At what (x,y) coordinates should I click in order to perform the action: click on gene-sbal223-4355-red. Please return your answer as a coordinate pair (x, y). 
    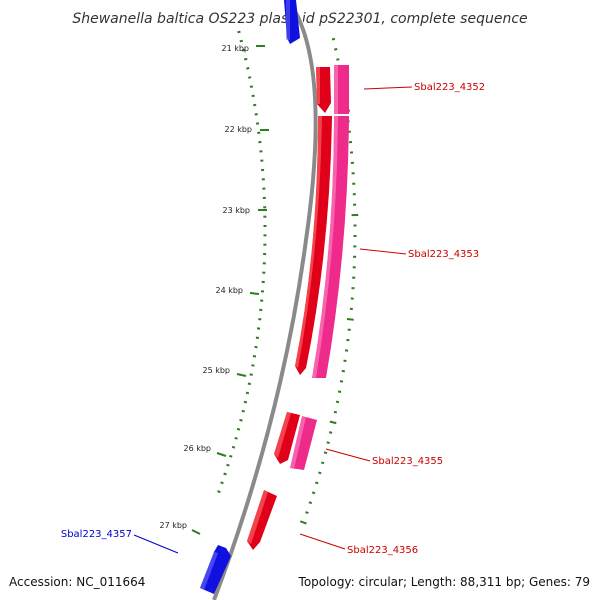
    Looking at the image, I should click on (287, 438).